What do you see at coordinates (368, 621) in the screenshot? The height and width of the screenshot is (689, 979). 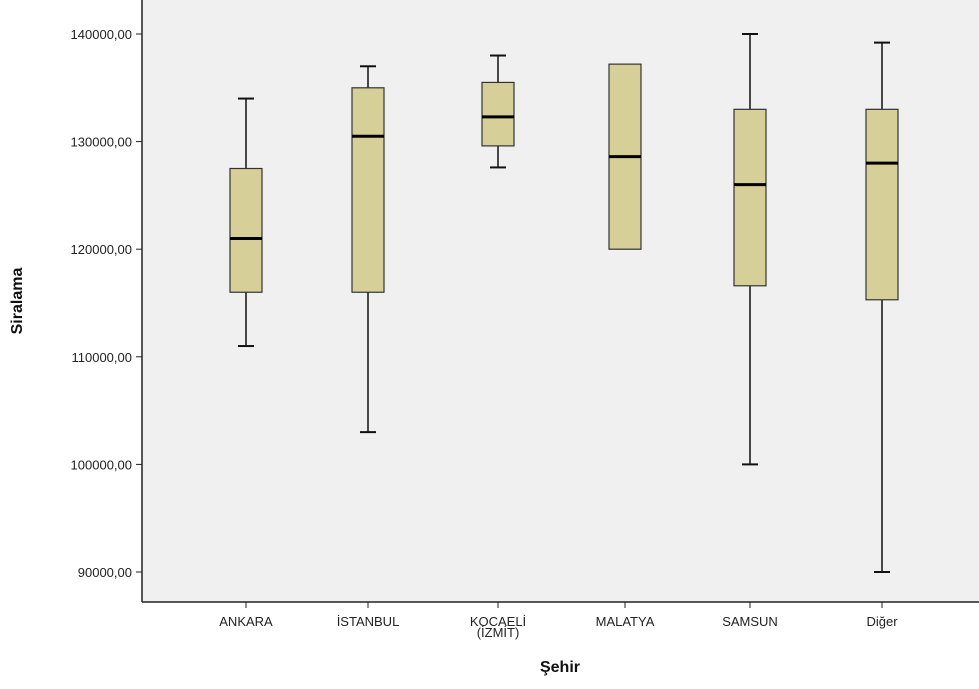 I see `x-tick-label: İSTANBUL` at bounding box center [368, 621].